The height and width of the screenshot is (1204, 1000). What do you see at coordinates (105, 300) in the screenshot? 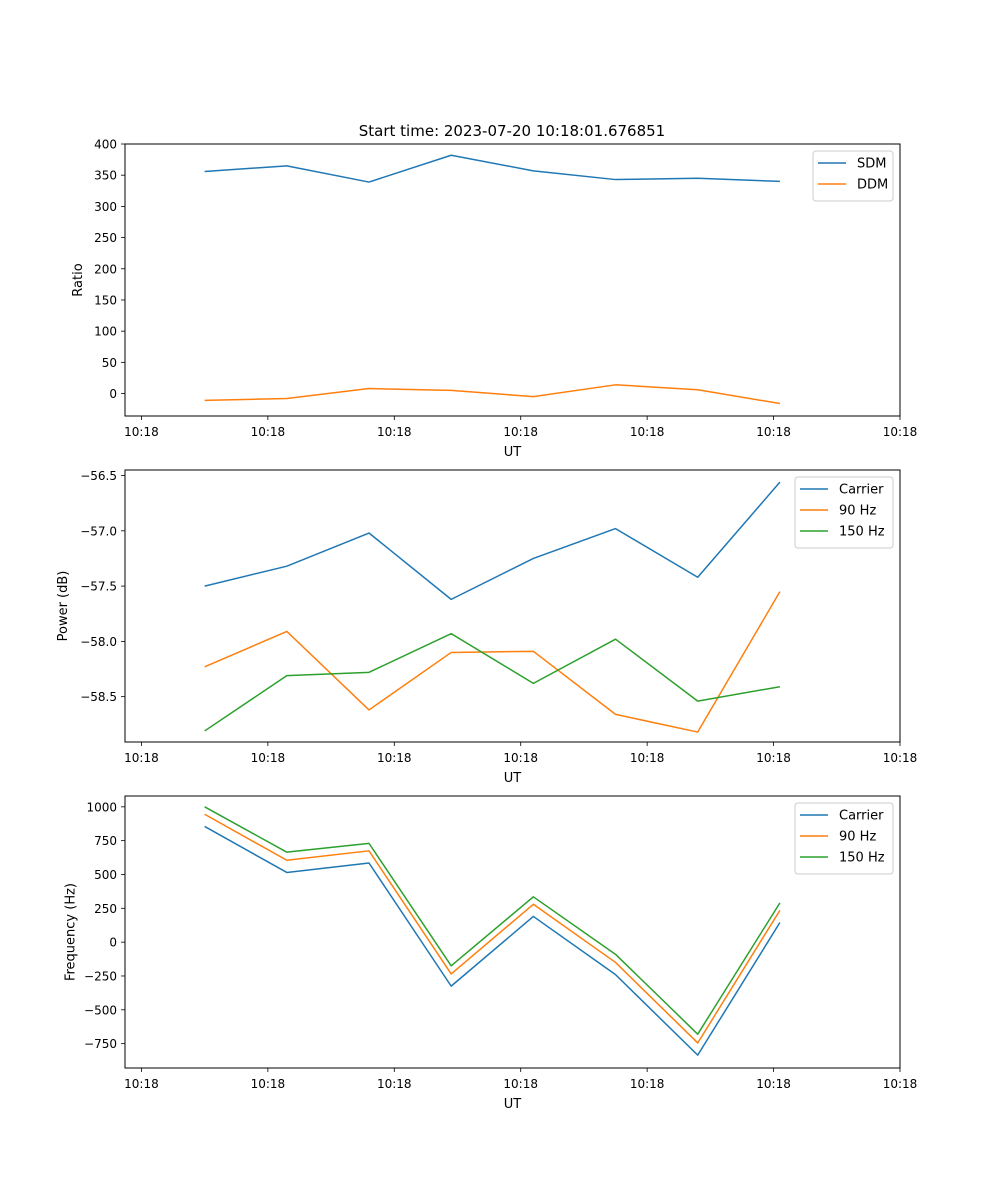
I see `y-tick-label: 150` at bounding box center [105, 300].